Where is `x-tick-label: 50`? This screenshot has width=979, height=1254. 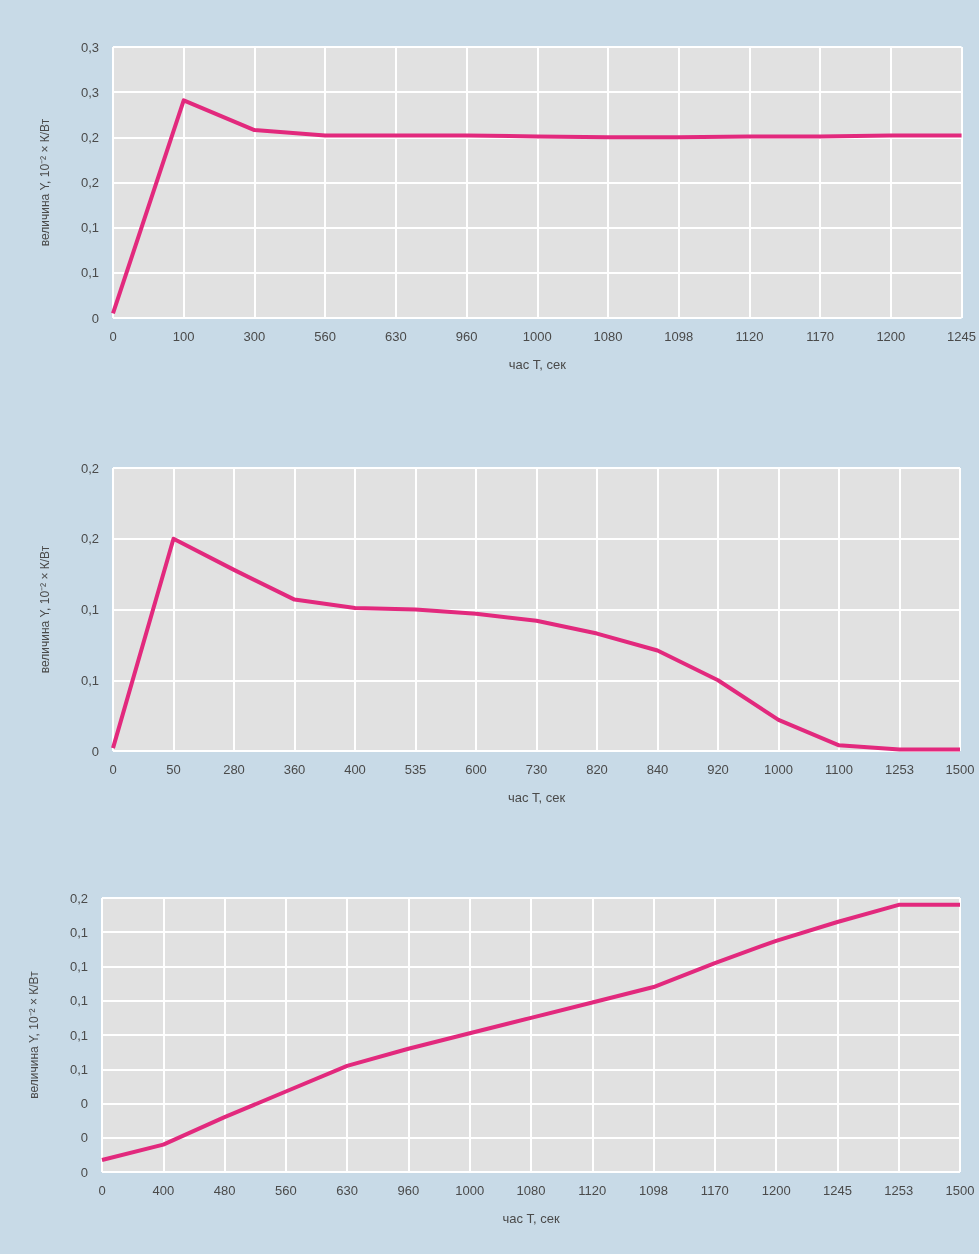 x-tick-label: 50 is located at coordinates (173, 769).